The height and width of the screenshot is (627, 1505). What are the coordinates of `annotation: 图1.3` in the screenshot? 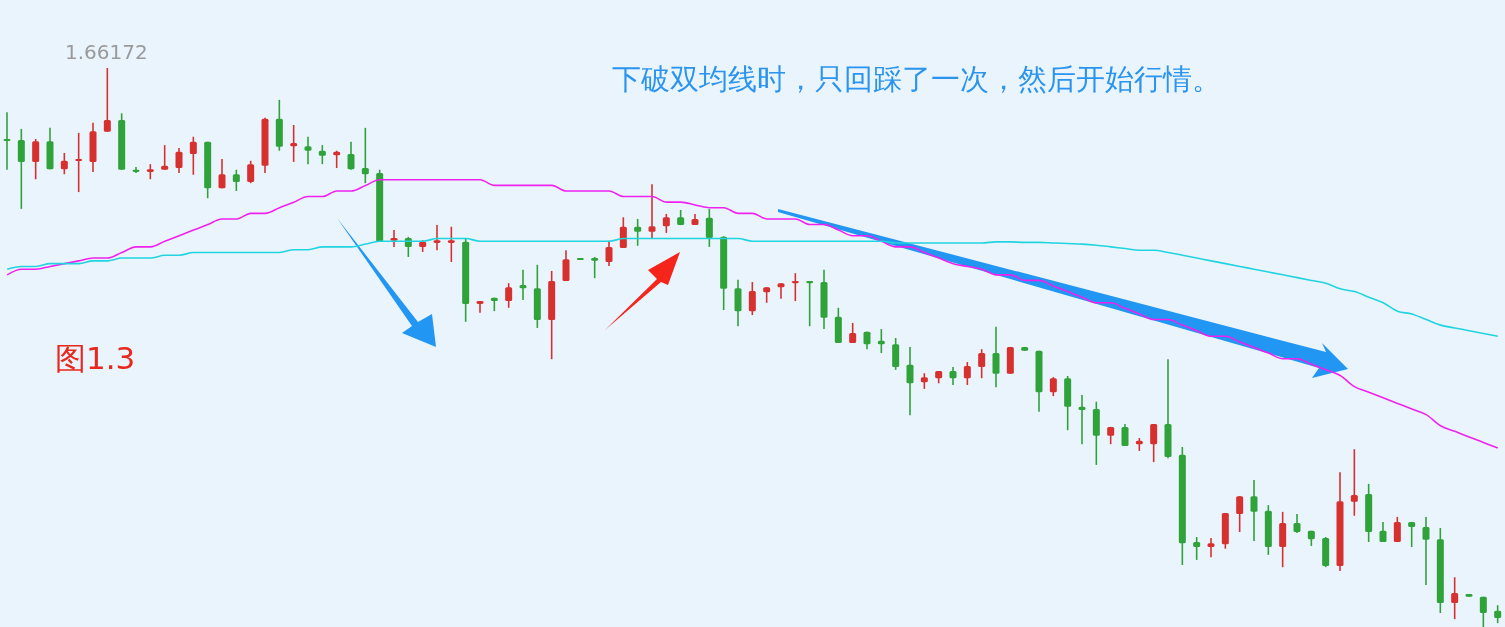 It's located at (95, 358).